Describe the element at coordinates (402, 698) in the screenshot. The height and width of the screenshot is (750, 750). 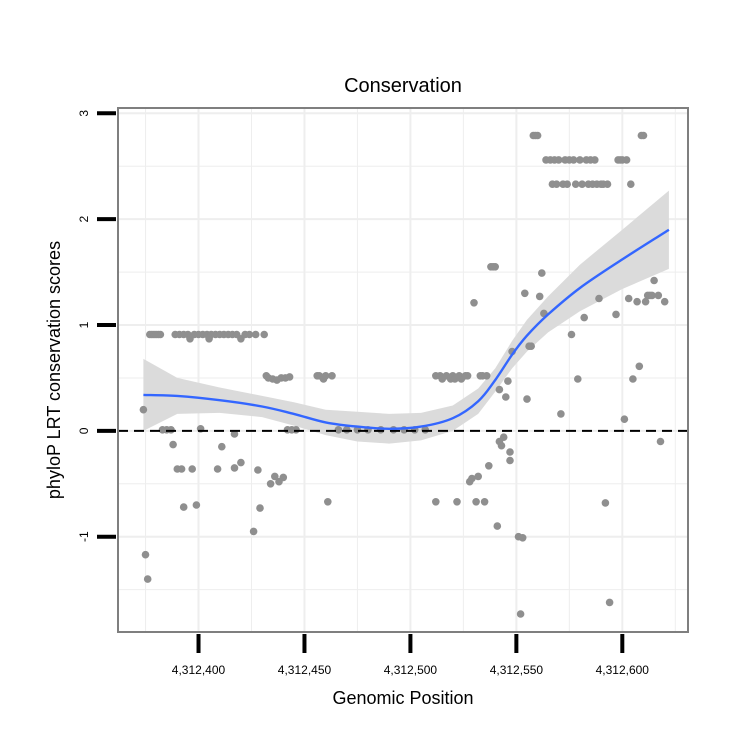
I see `x-axis-title: Genomic Position` at that location.